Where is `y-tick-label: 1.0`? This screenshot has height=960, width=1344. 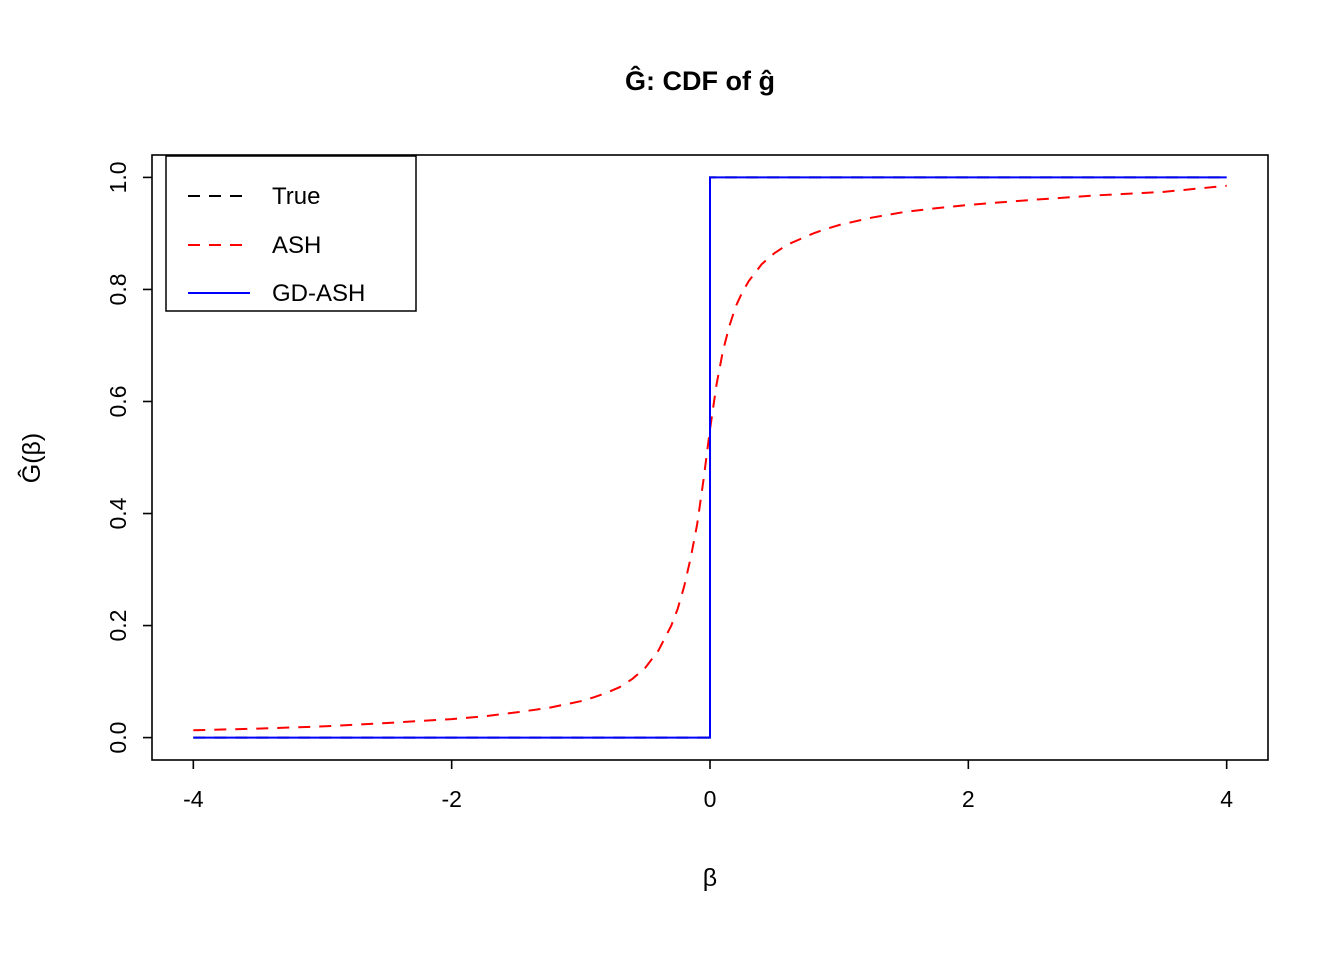 y-tick-label: 1.0 is located at coordinates (118, 177).